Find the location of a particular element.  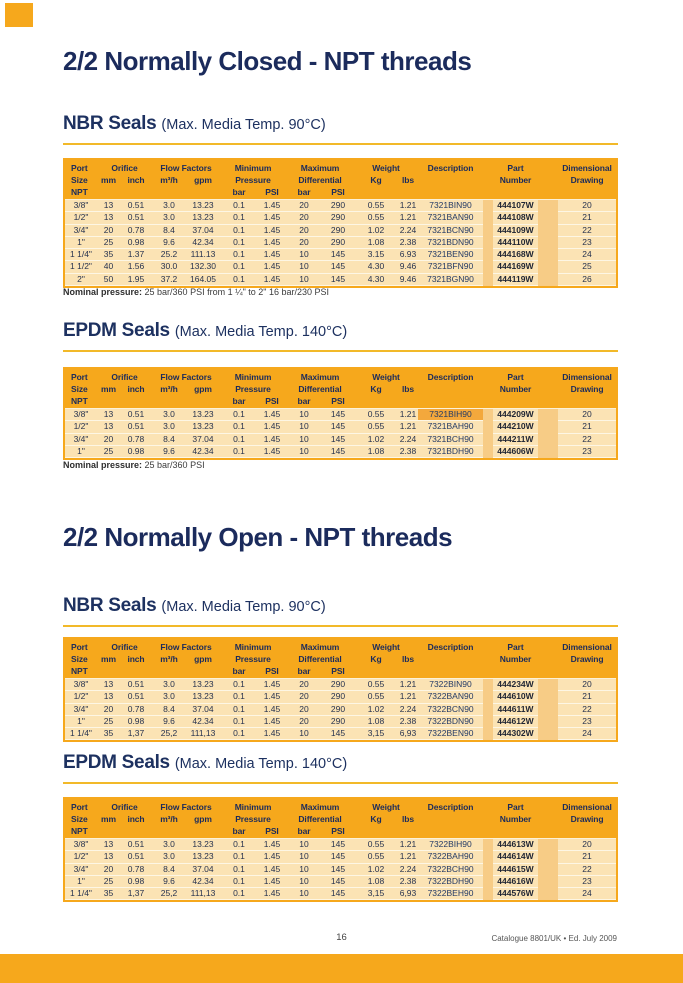

cell-description: 7322BDH90 is located at coordinates (450, 882).